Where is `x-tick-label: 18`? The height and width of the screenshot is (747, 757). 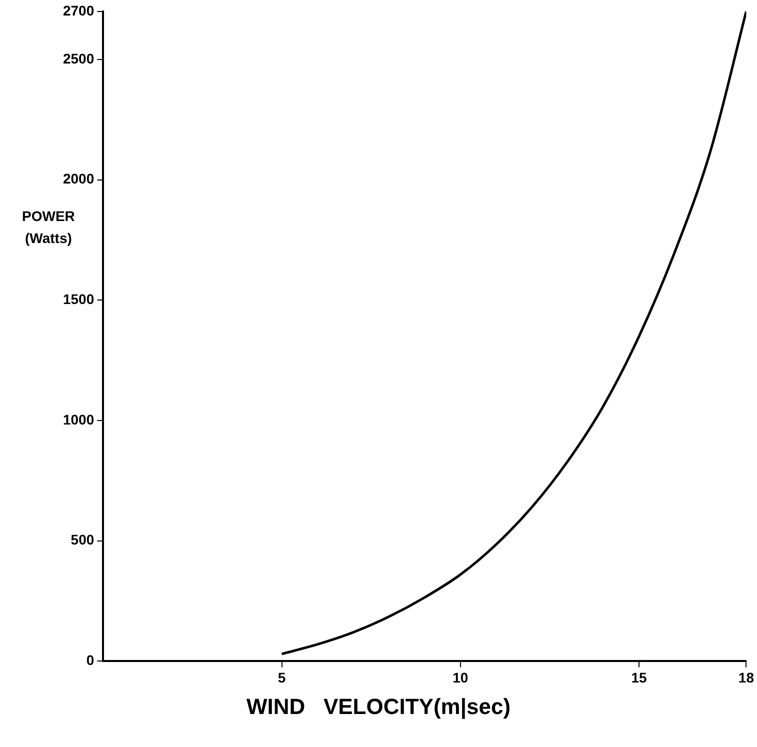 x-tick-label: 18 is located at coordinates (746, 677).